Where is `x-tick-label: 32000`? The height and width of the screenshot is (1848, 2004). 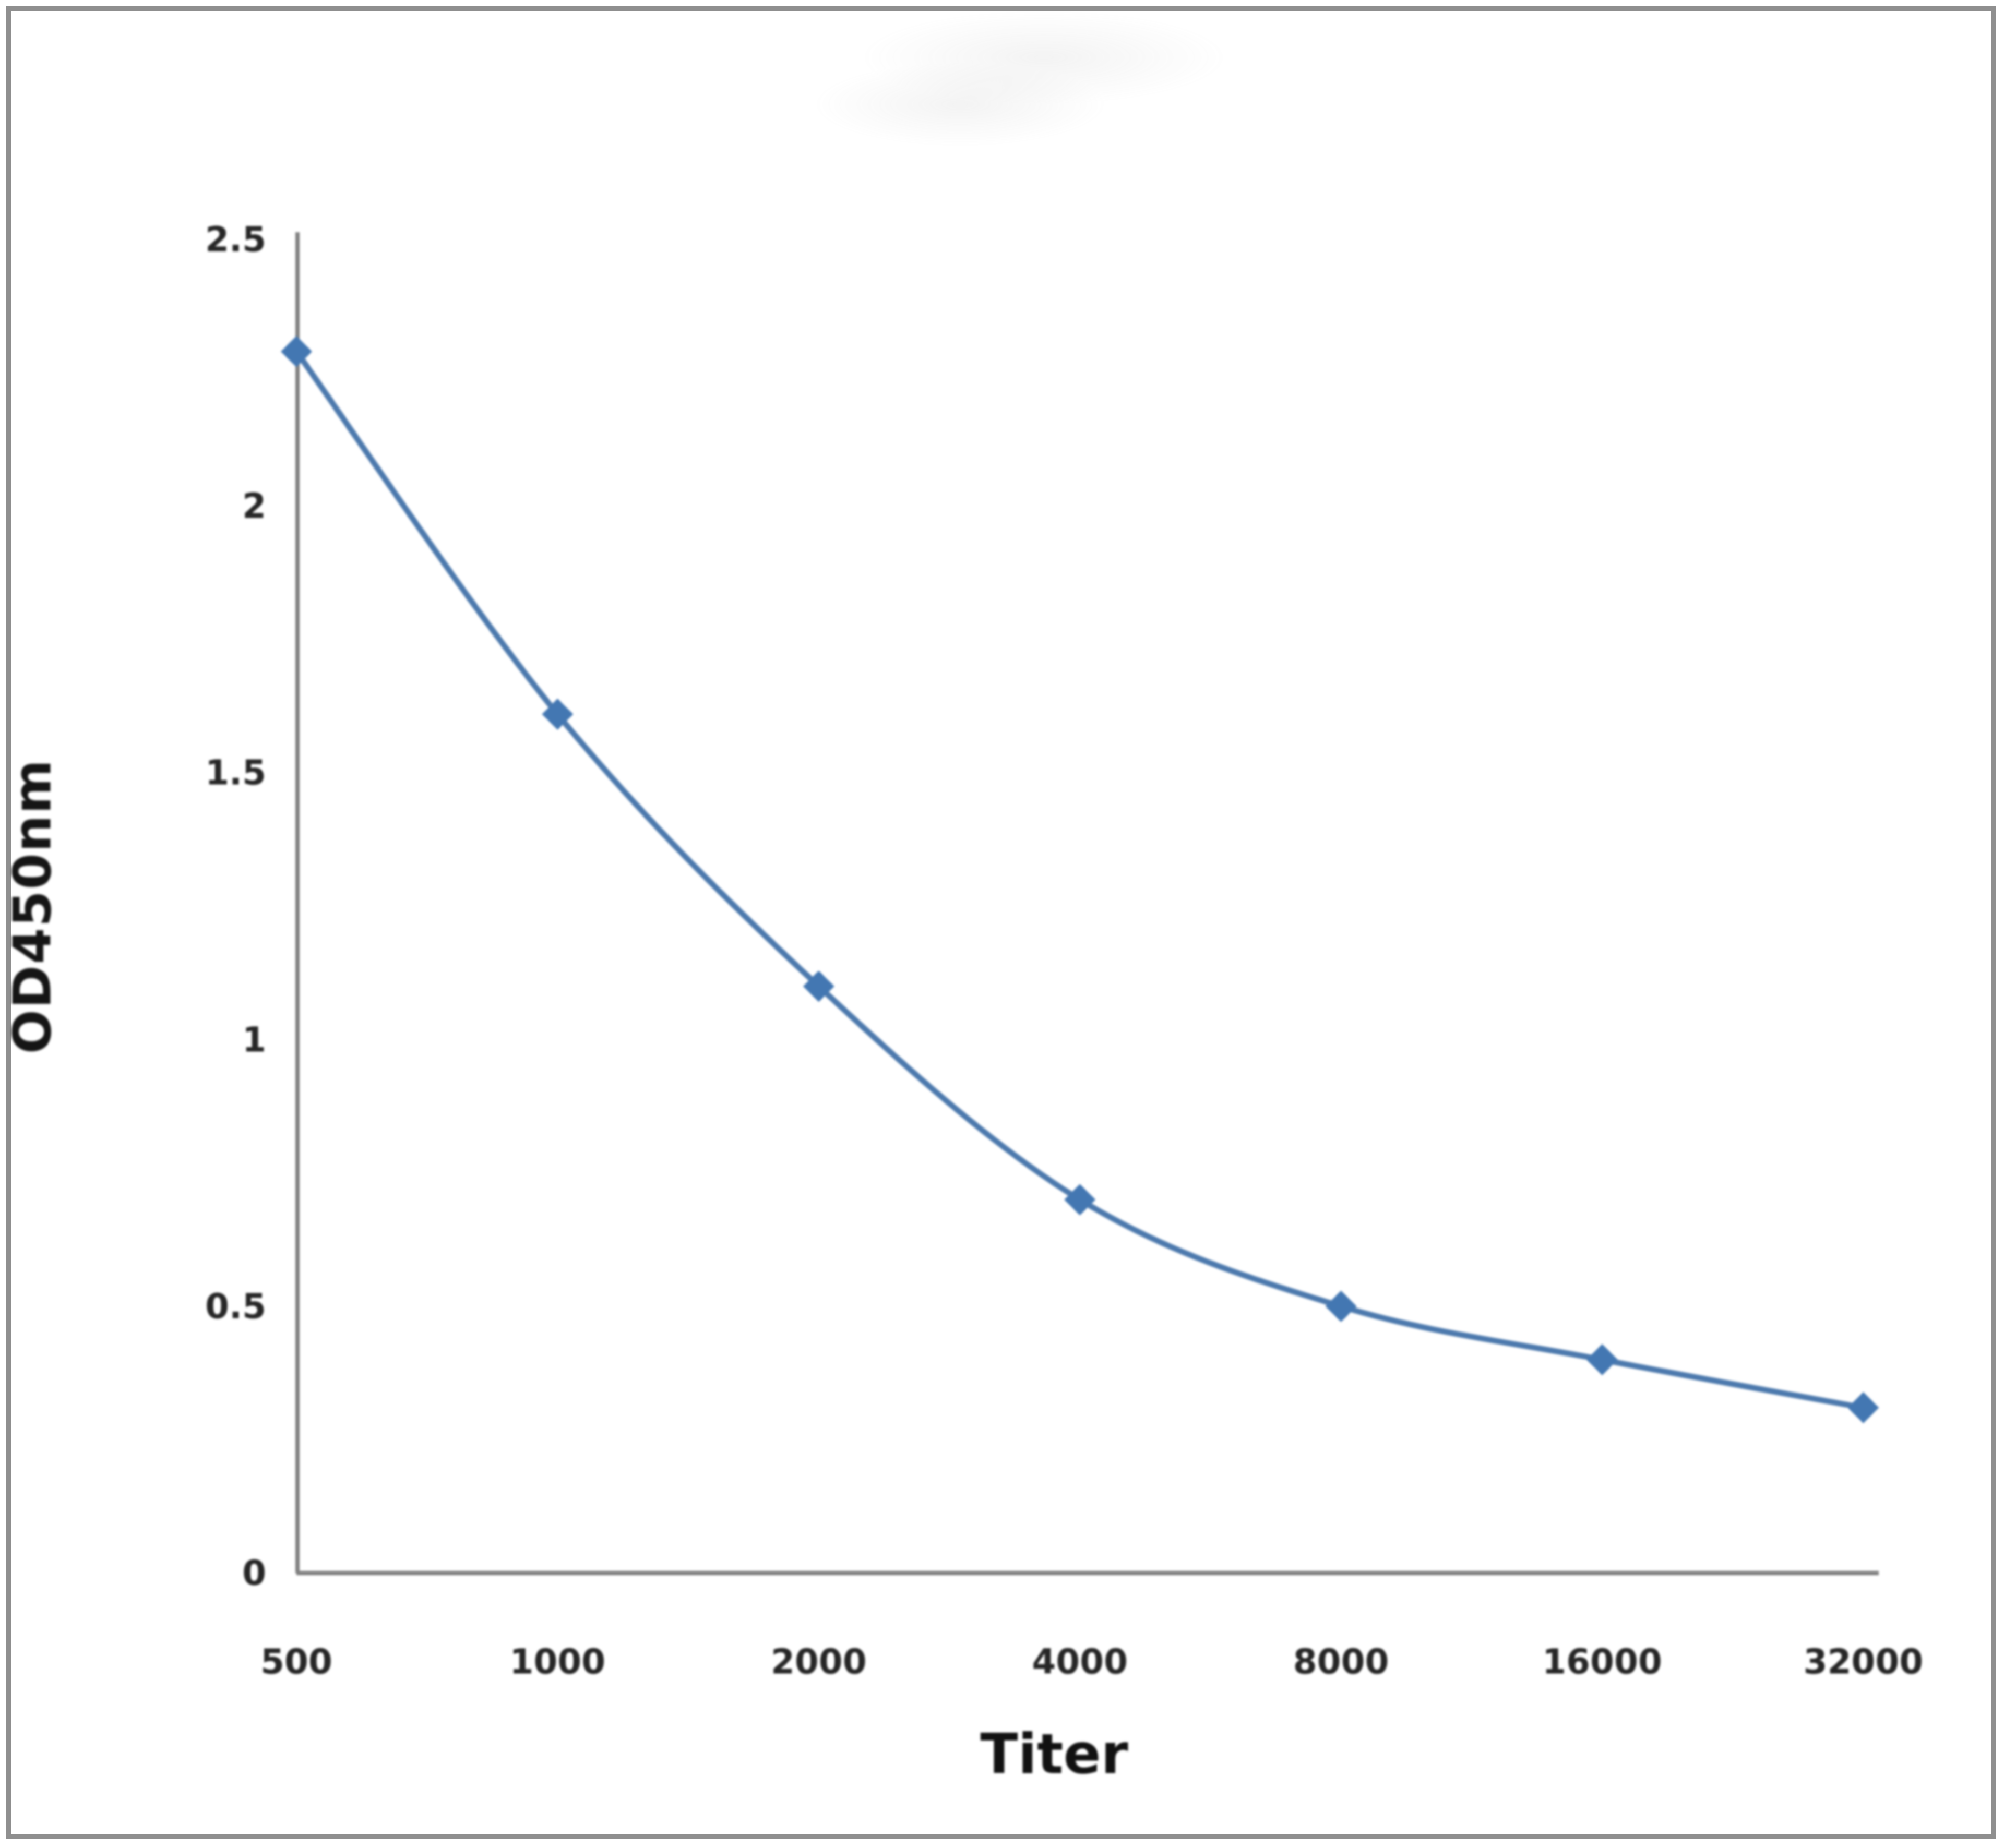 x-tick-label: 32000 is located at coordinates (1863, 1661).